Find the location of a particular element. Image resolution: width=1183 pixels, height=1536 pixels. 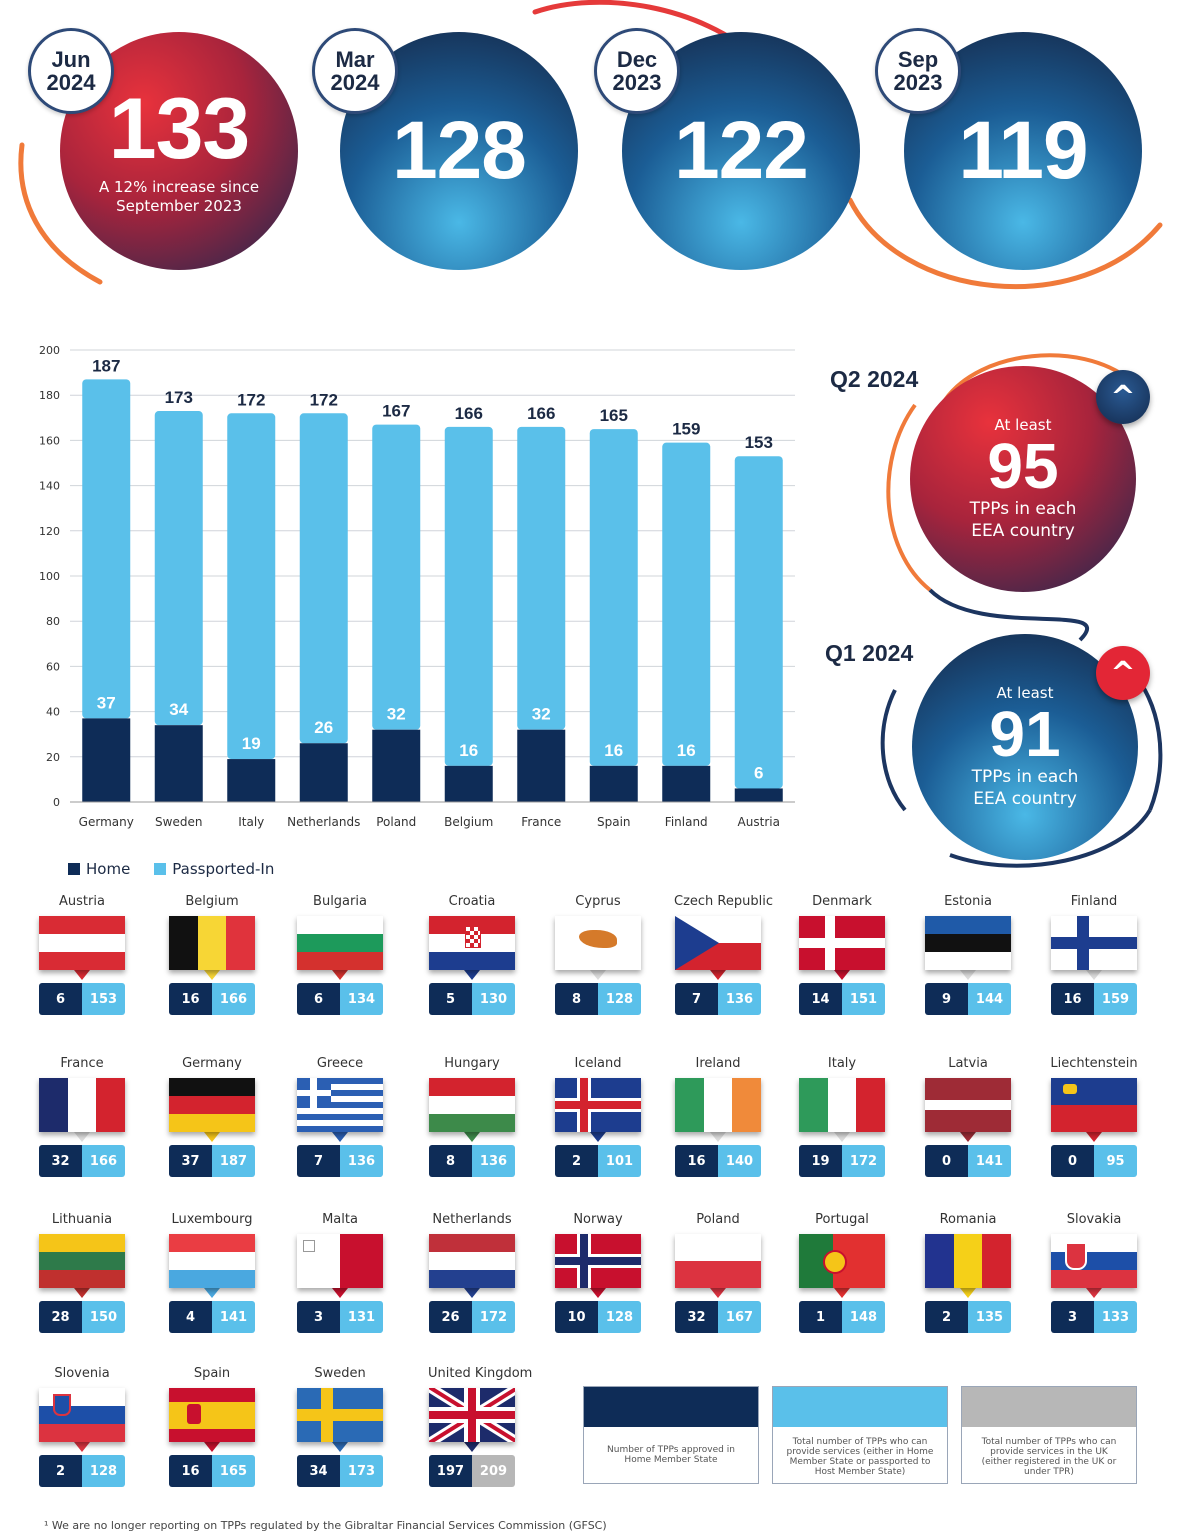

bar-total-label: 167 is located at coordinates (396, 411).